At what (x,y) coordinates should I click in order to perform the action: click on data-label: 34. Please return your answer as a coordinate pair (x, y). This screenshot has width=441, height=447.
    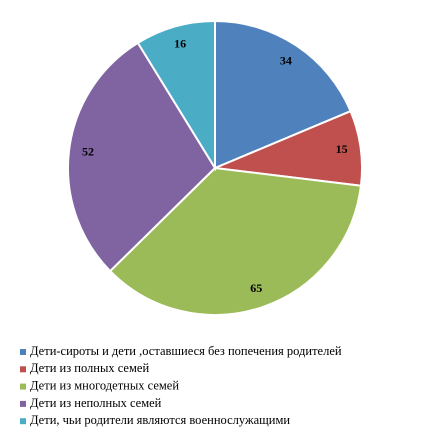
    Looking at the image, I should click on (286, 60).